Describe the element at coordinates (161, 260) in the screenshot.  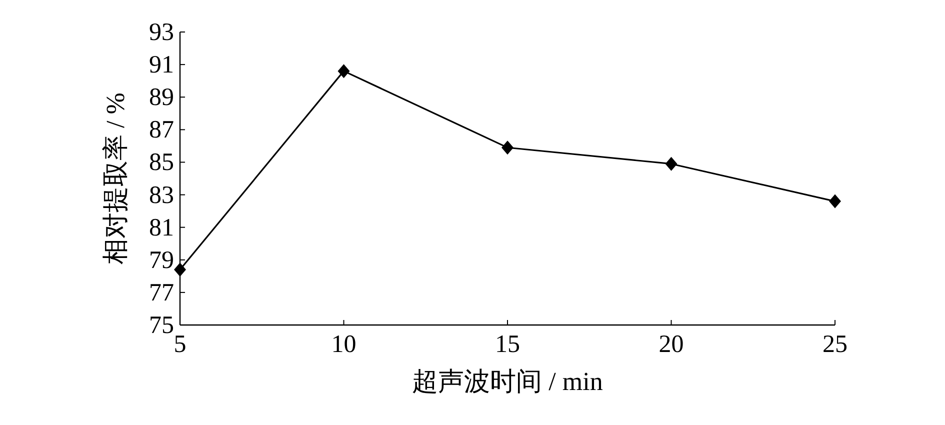
I see `y-tick-label: 79` at that location.